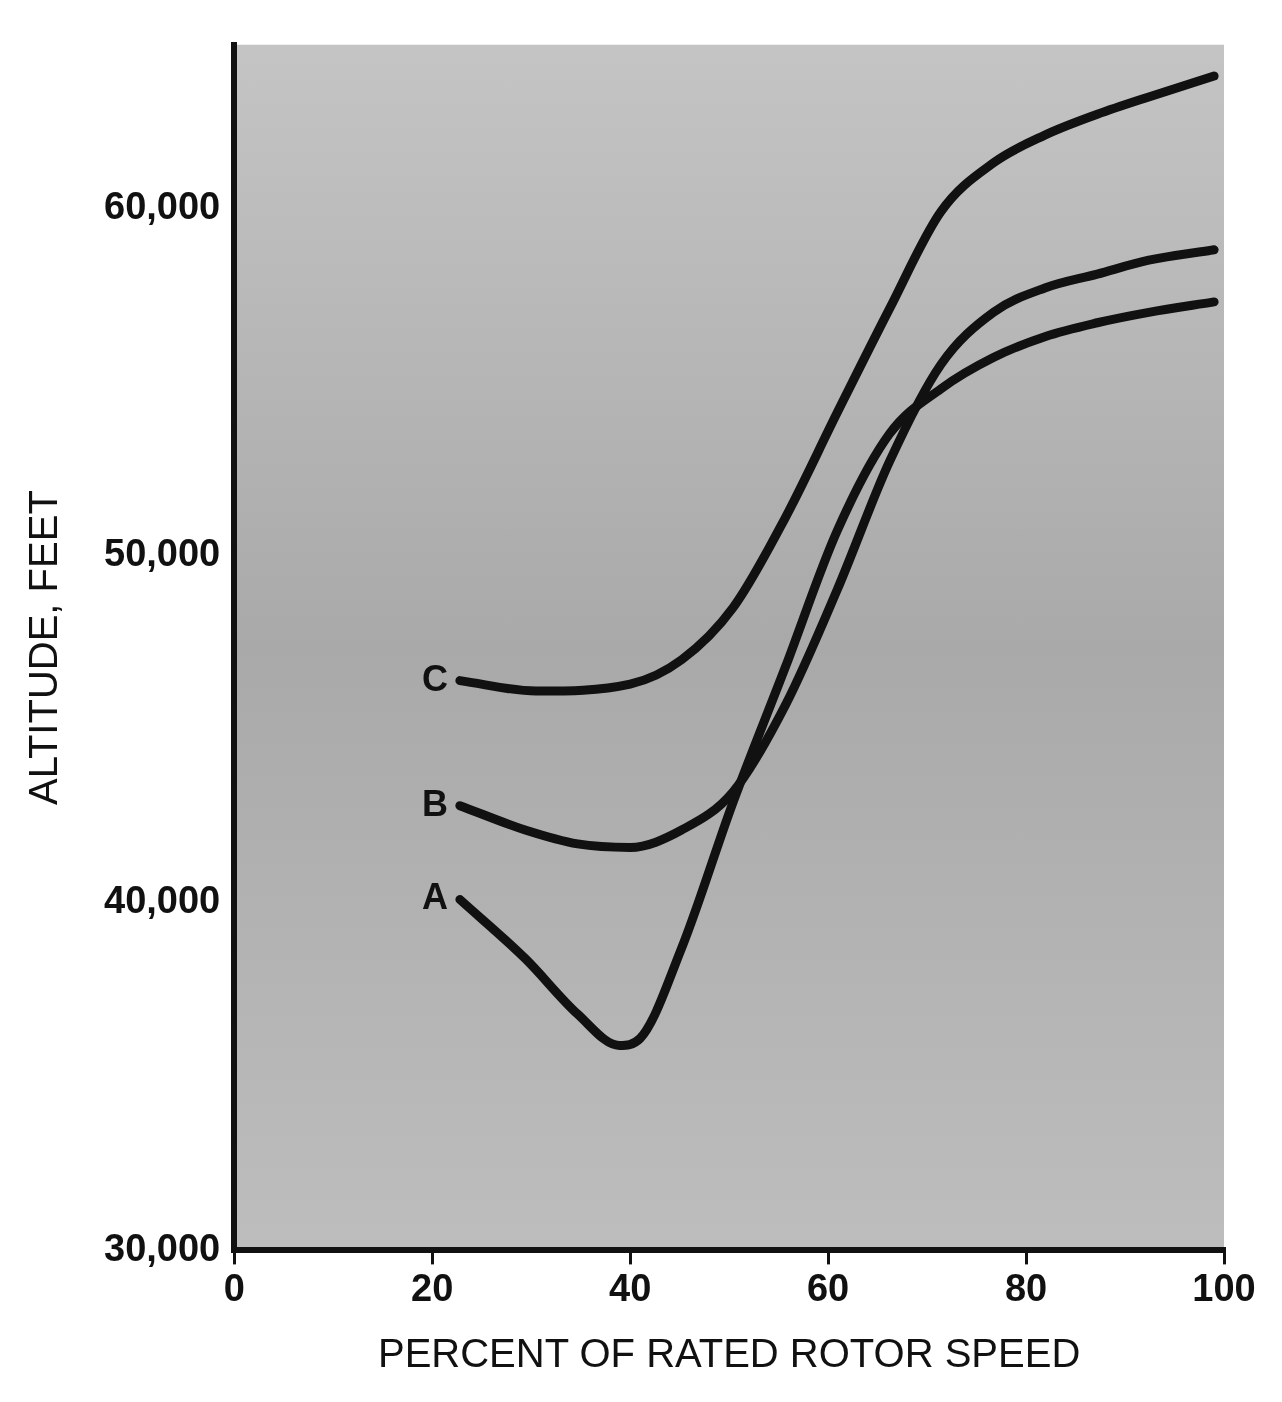  Describe the element at coordinates (828, 1287) in the screenshot. I see `x-tick-label: 60` at that location.